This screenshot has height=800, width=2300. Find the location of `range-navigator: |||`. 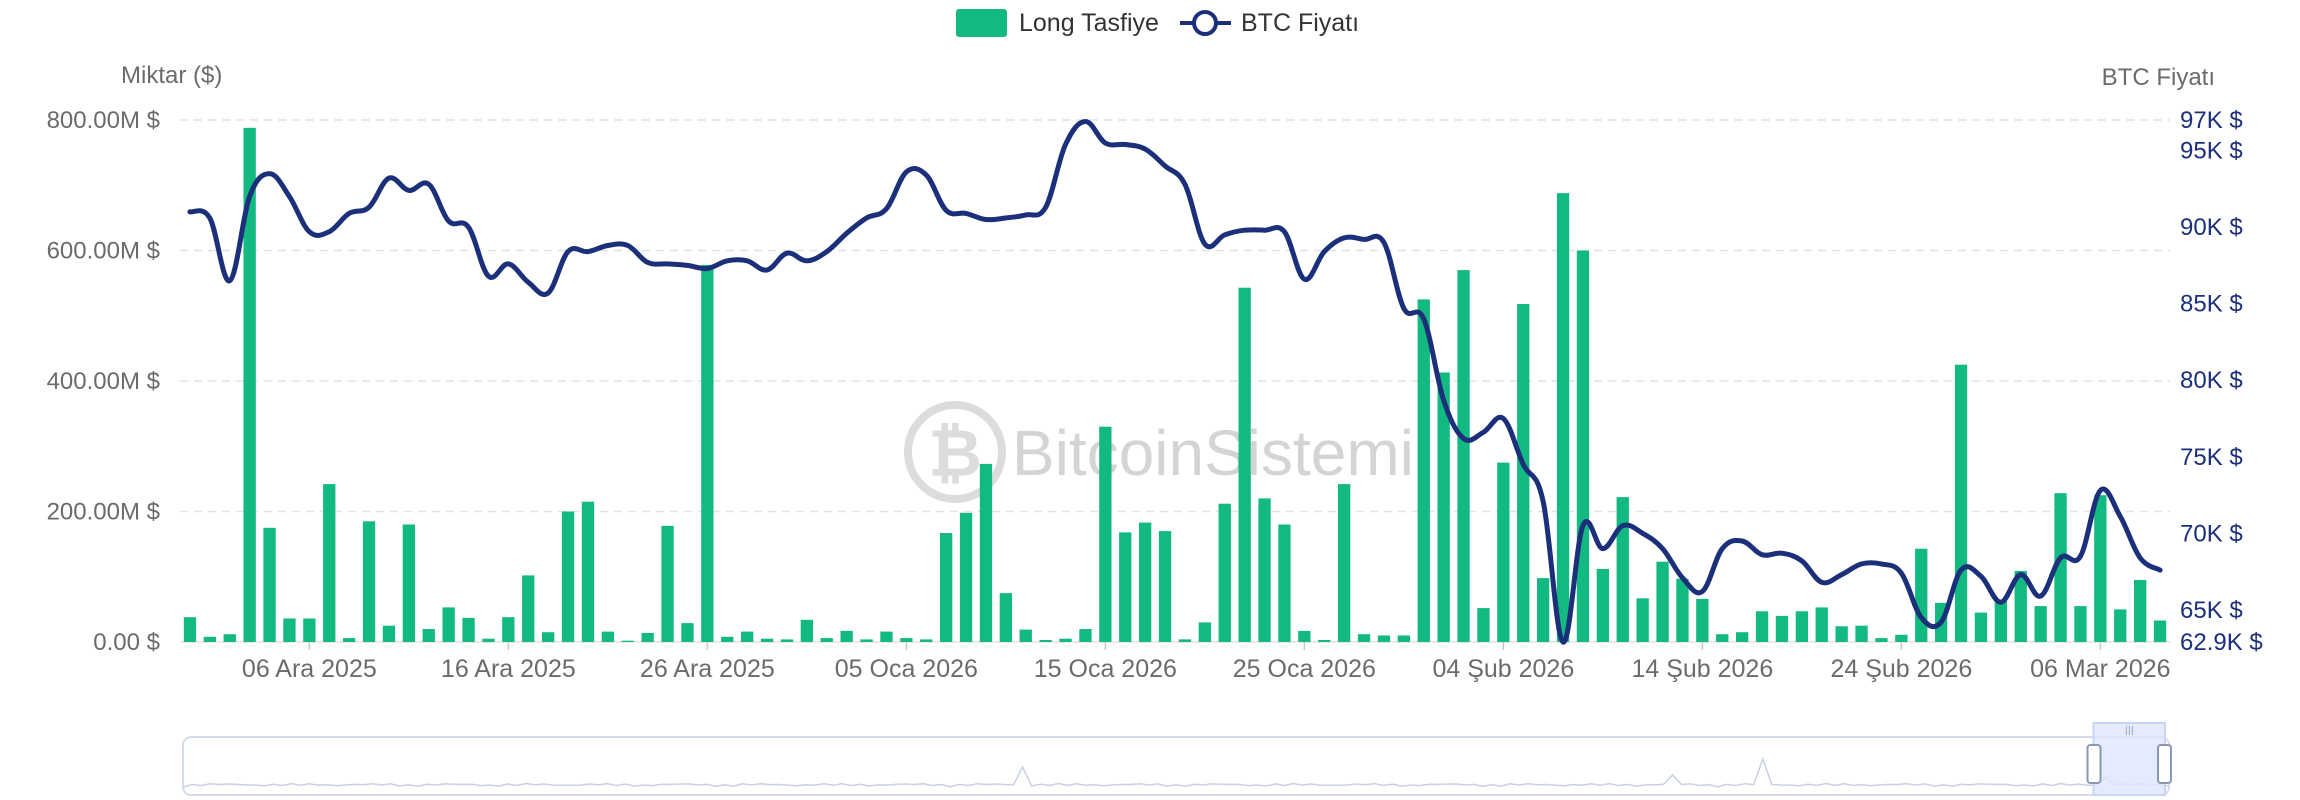

range-navigator: ||| is located at coordinates (1177, 759).